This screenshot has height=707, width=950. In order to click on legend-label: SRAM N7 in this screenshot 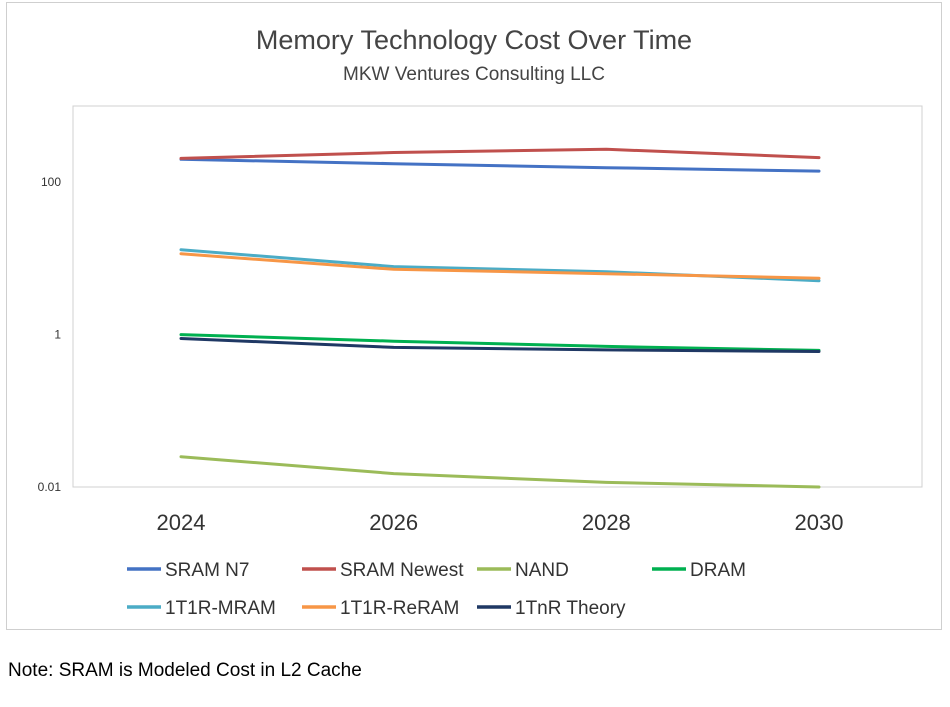, I will do `click(207, 570)`.